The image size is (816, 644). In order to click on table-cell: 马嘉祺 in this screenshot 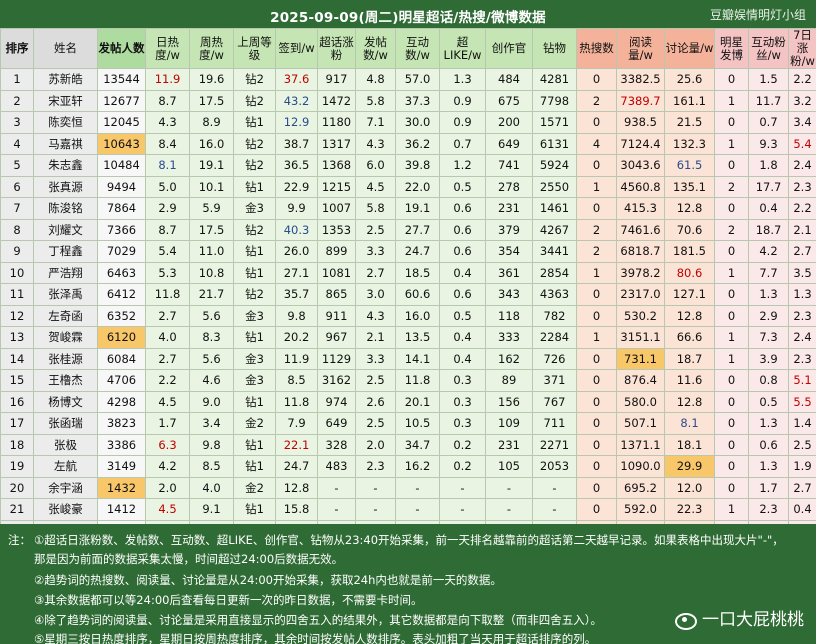, I will do `click(65, 143)`.